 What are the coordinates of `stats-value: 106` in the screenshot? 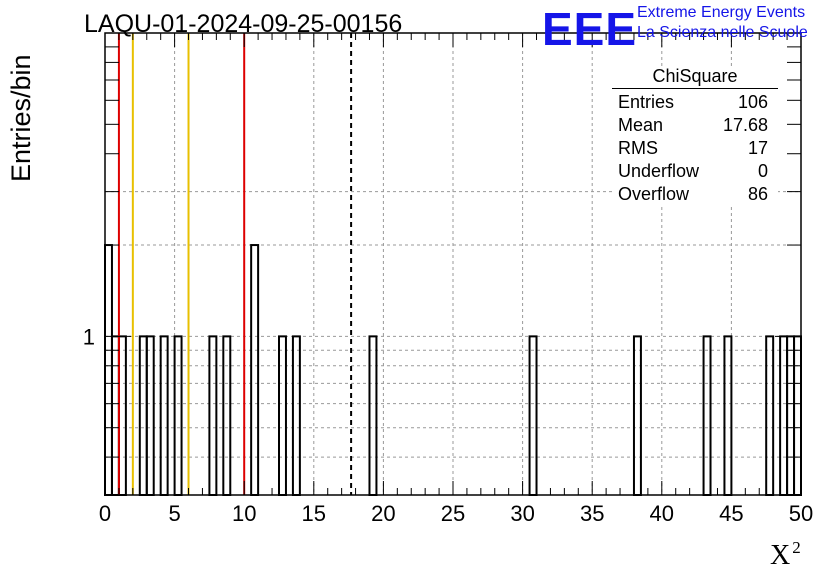 It's located at (752, 102).